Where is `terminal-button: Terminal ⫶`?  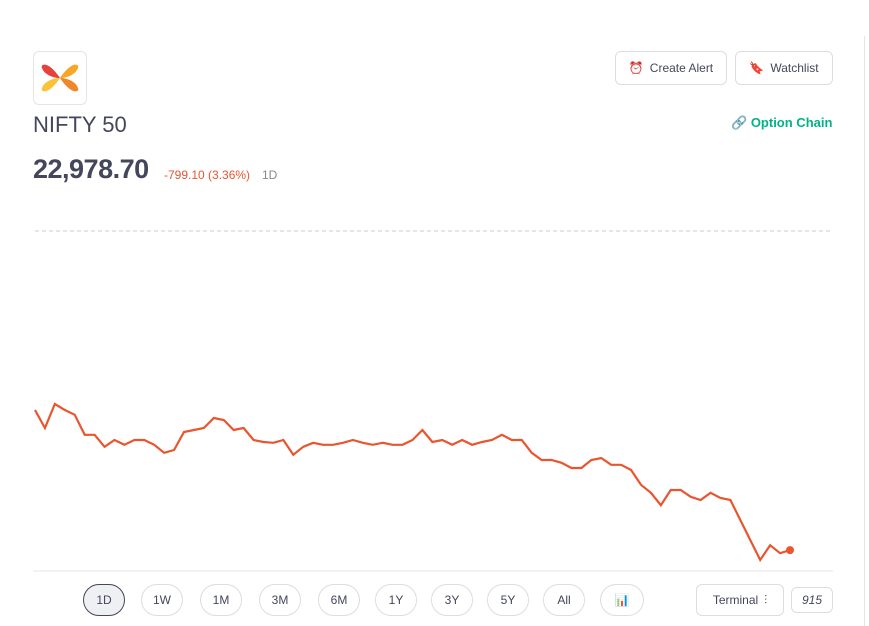 terminal-button: Terminal ⫶ is located at coordinates (740, 600).